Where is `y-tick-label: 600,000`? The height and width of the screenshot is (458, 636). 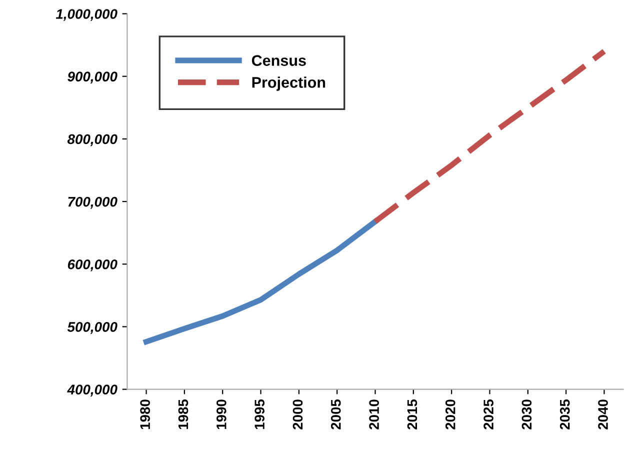 y-tick-label: 600,000 is located at coordinates (93, 265).